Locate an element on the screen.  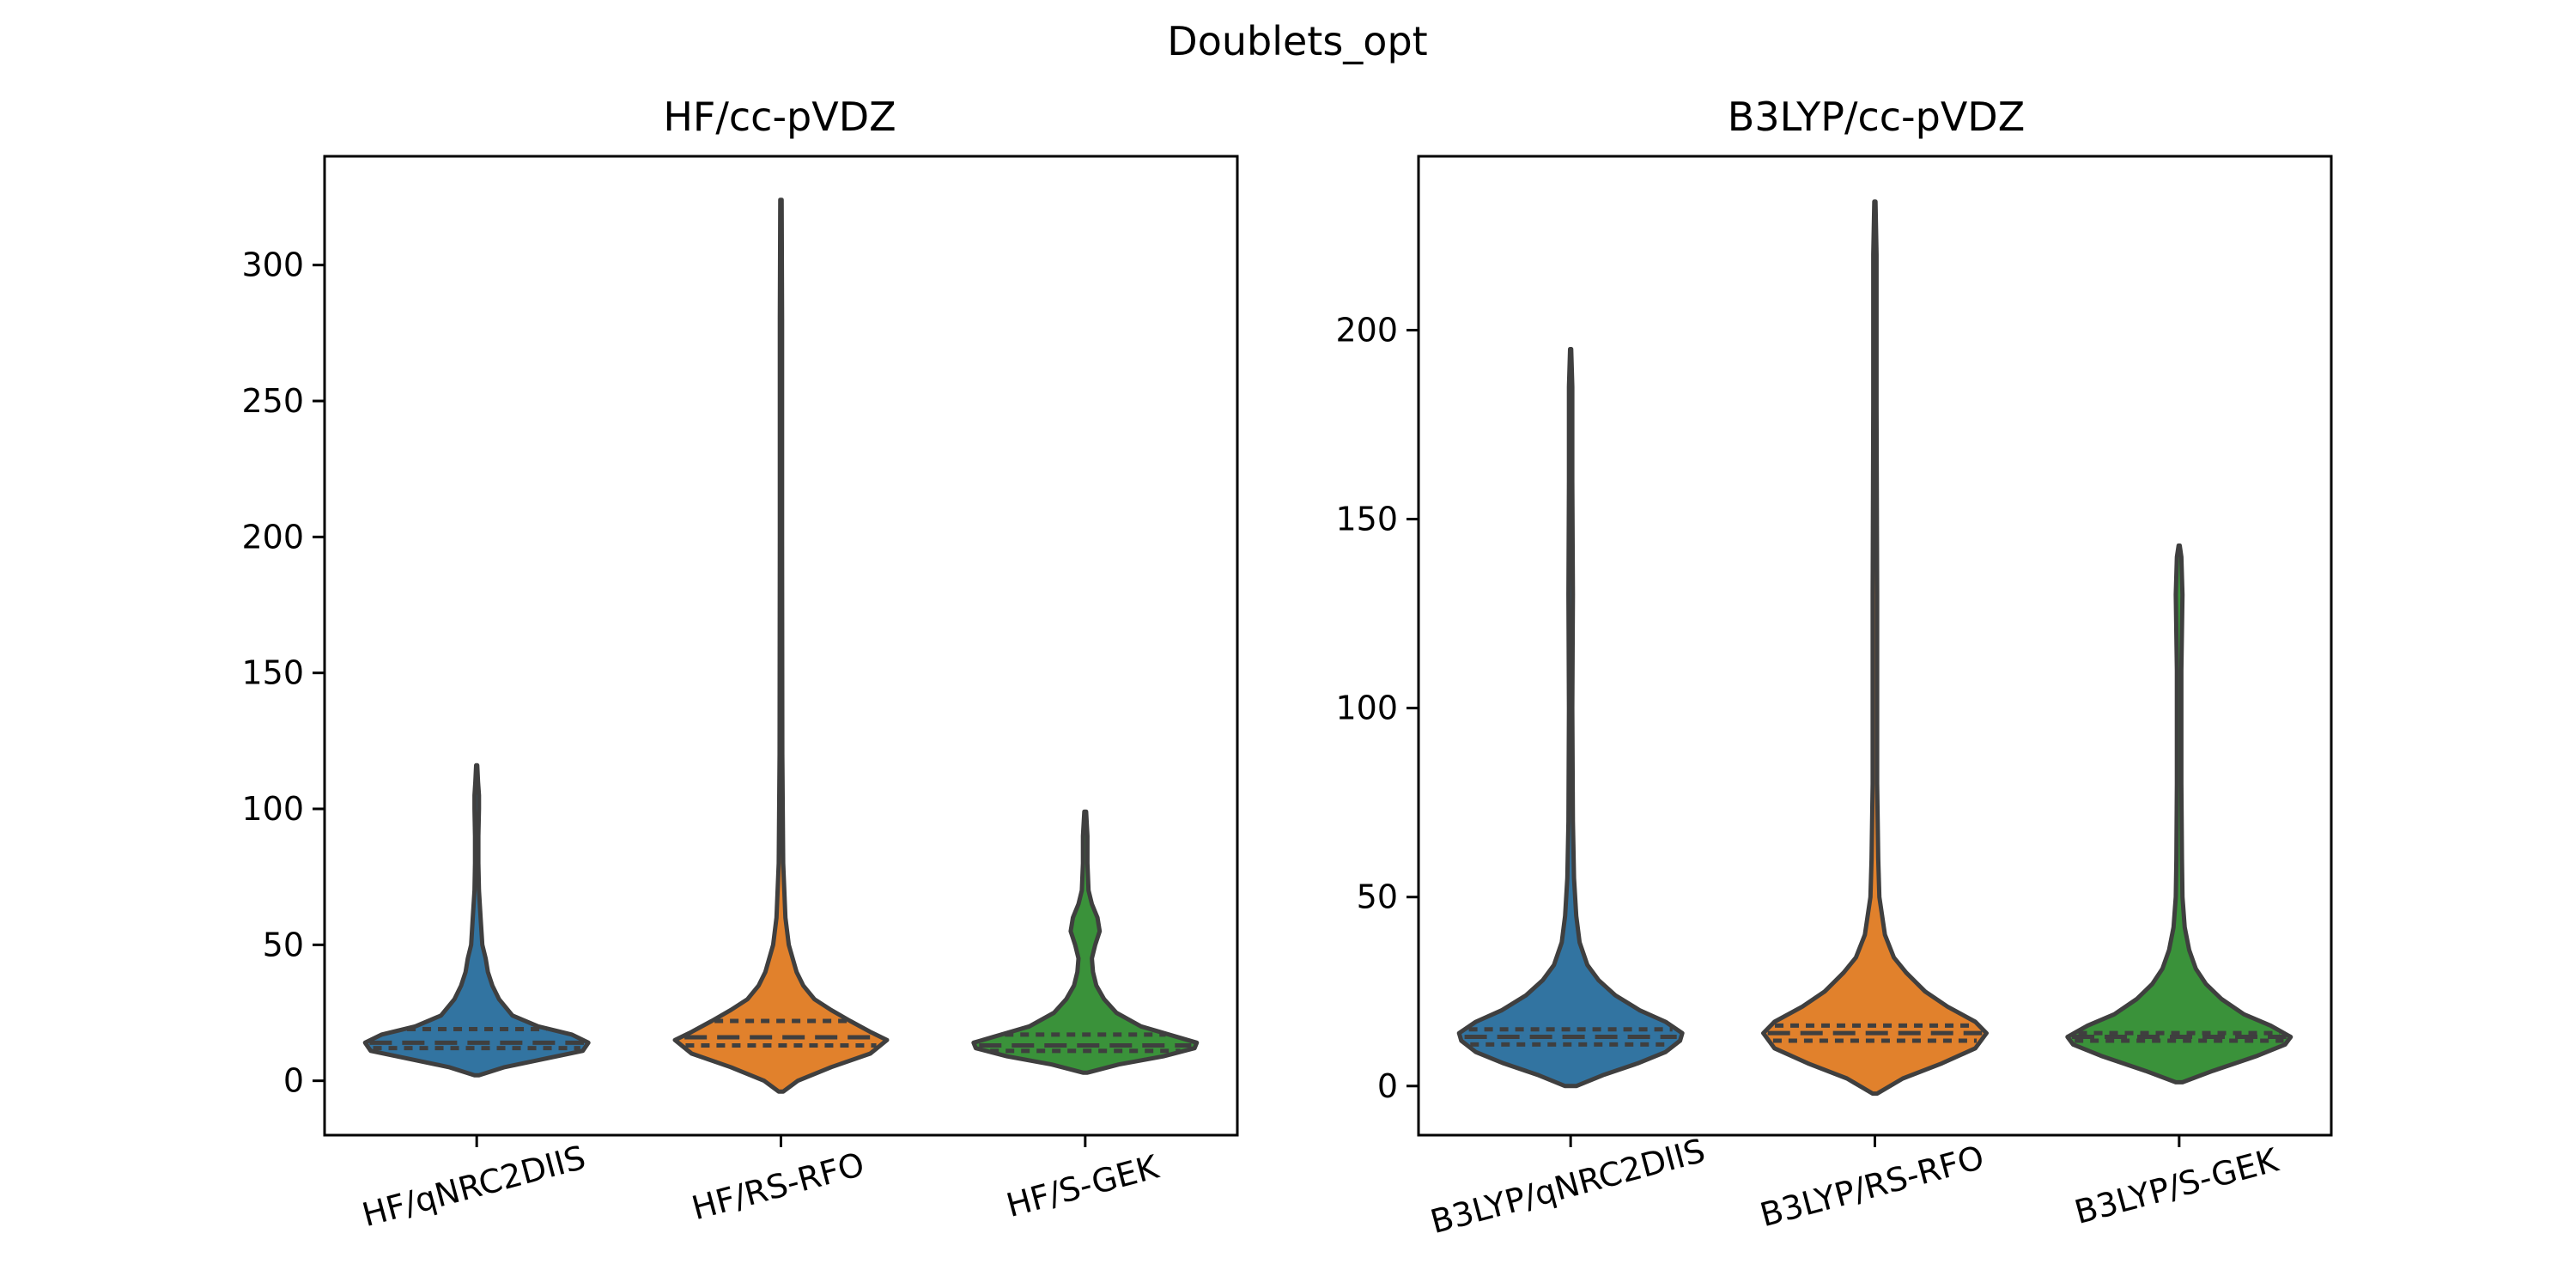
x-tick-label: B3LYP/S-GEK is located at coordinates (2176, 1185).